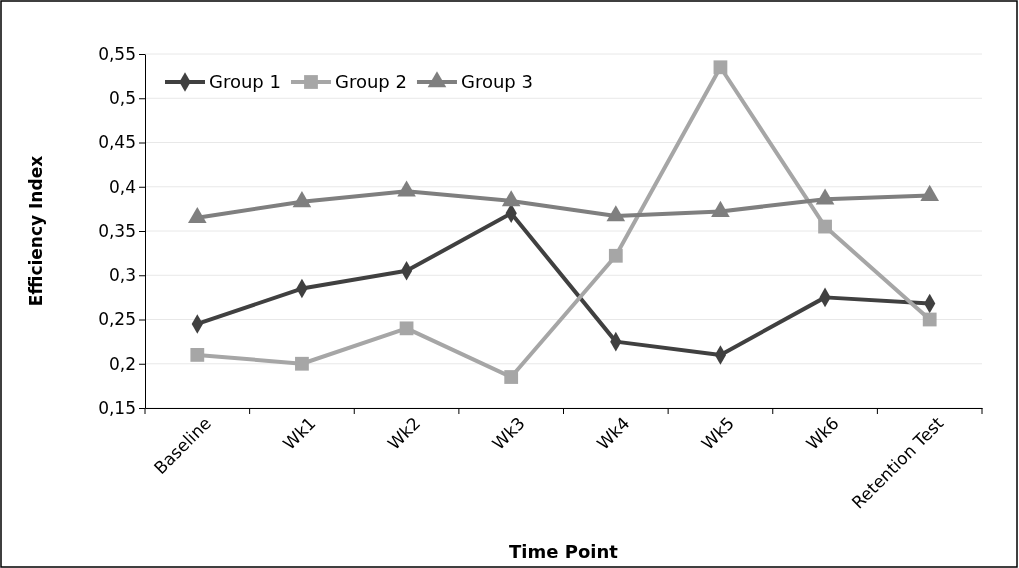  I want to click on y-tick-label: 0,45, so click(117, 142).